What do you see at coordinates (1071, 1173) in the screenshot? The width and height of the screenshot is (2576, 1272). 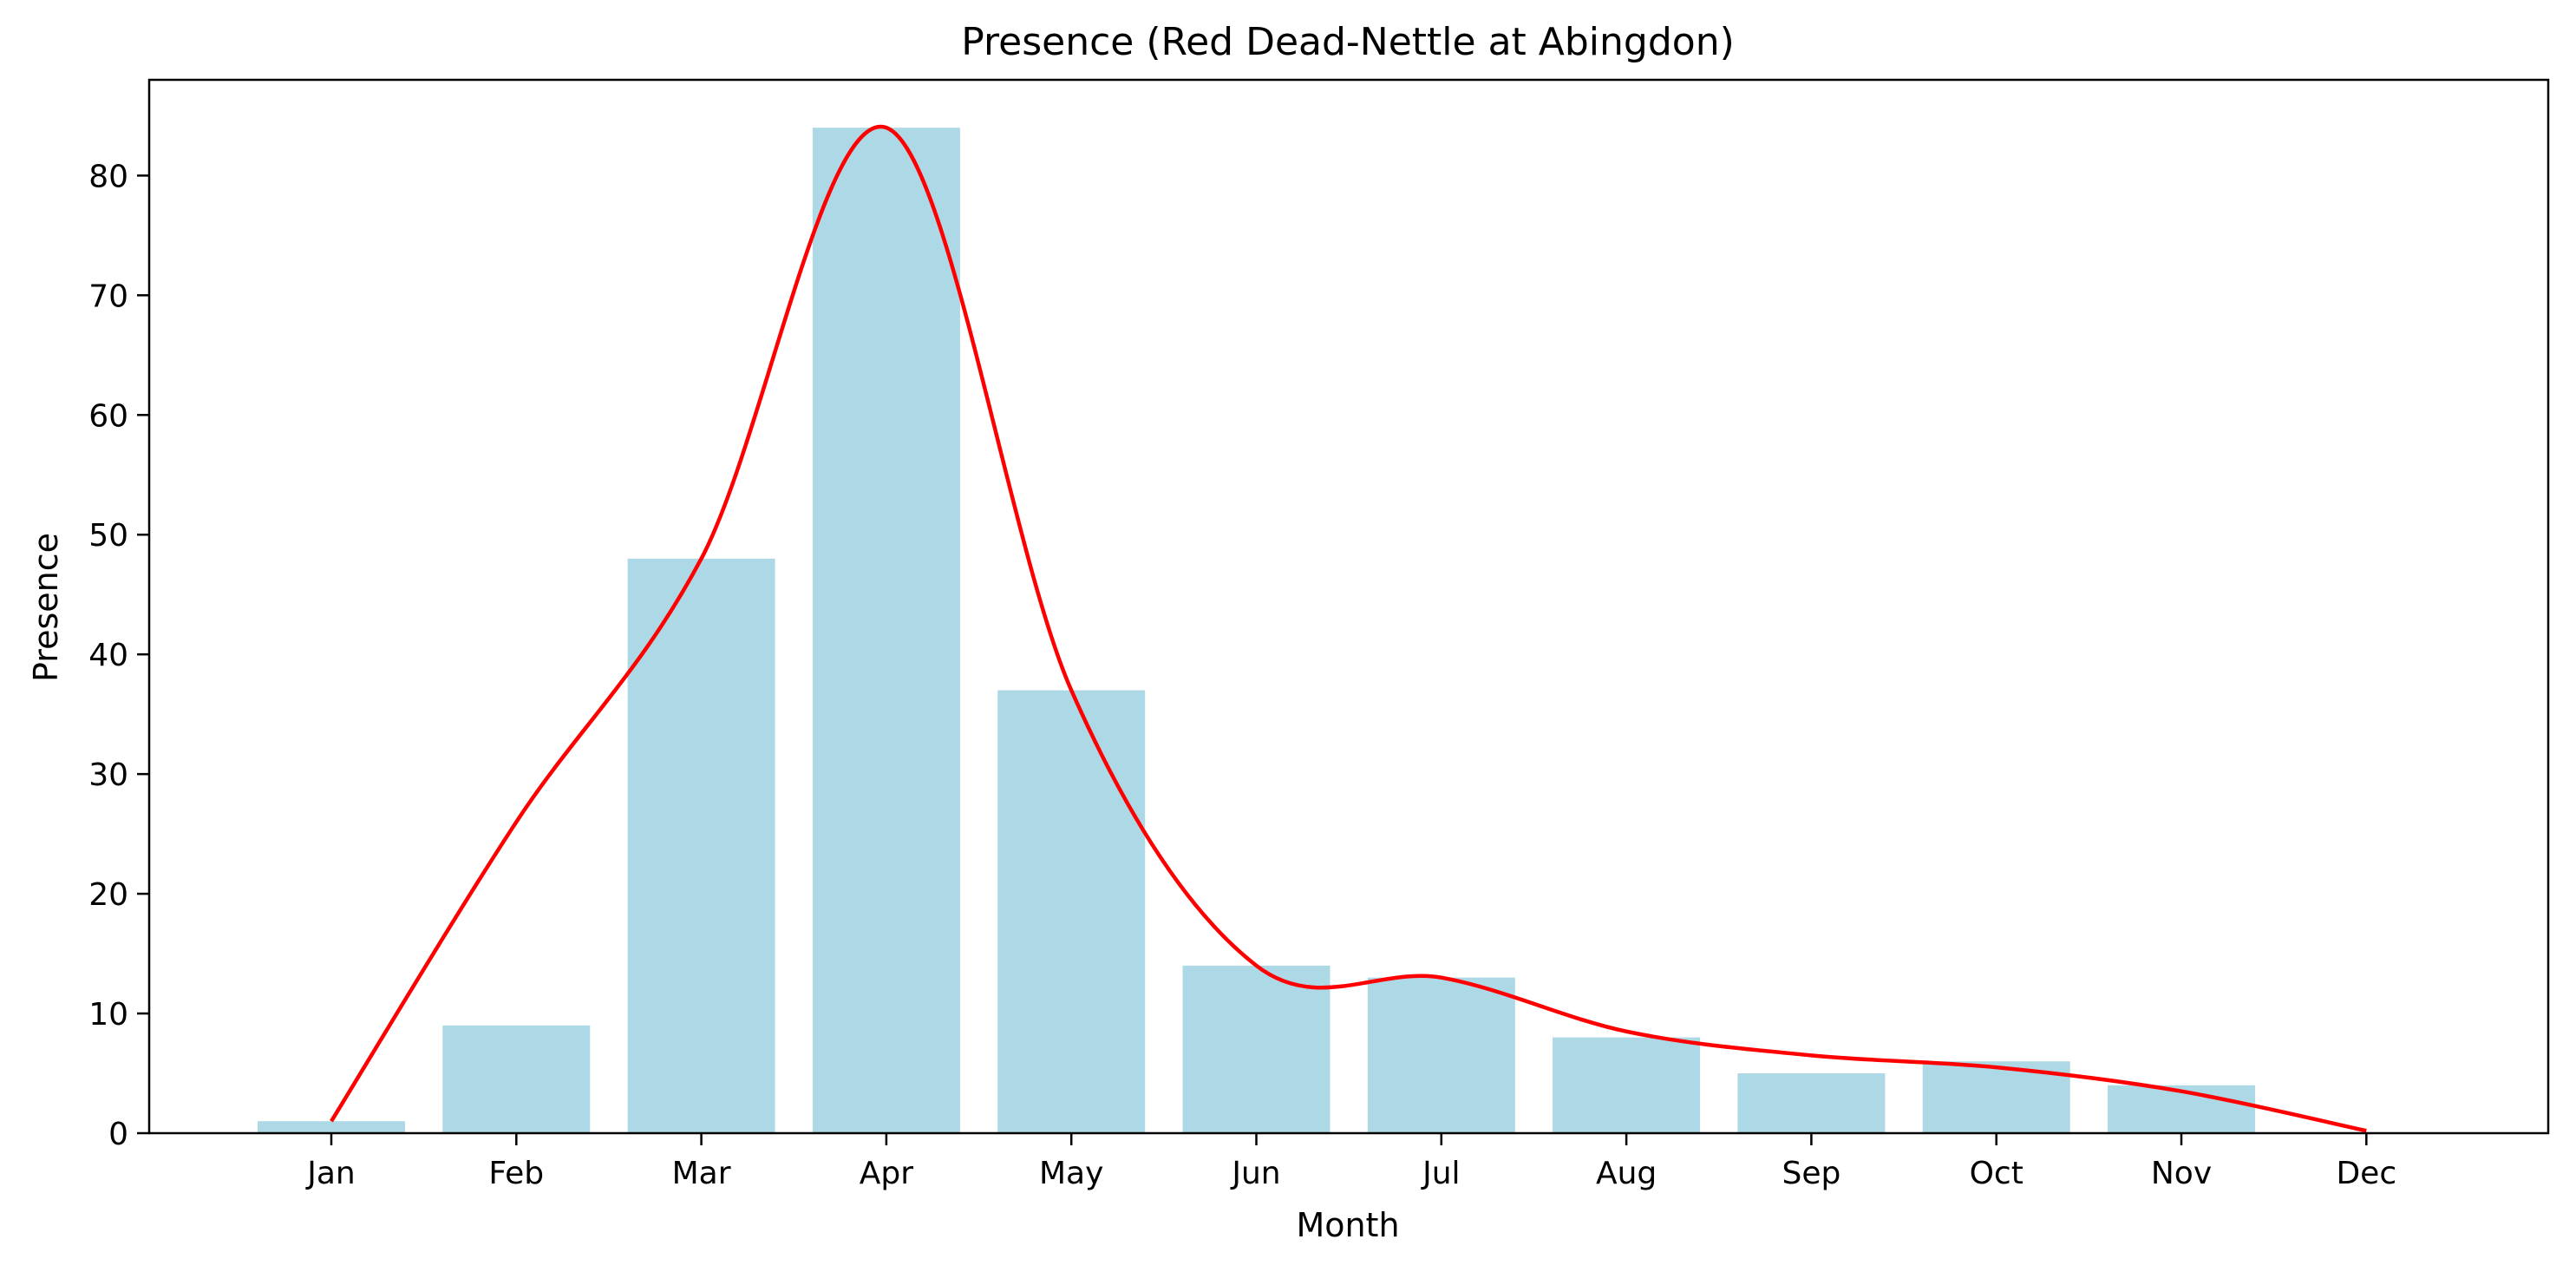 I see `x-tick-label-may: May` at bounding box center [1071, 1173].